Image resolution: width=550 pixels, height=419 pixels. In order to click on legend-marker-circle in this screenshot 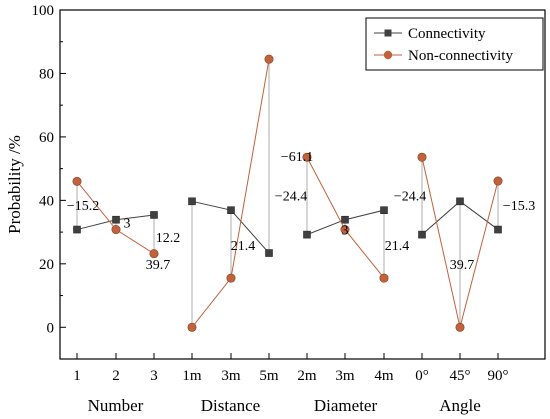, I will do `click(388, 55)`.